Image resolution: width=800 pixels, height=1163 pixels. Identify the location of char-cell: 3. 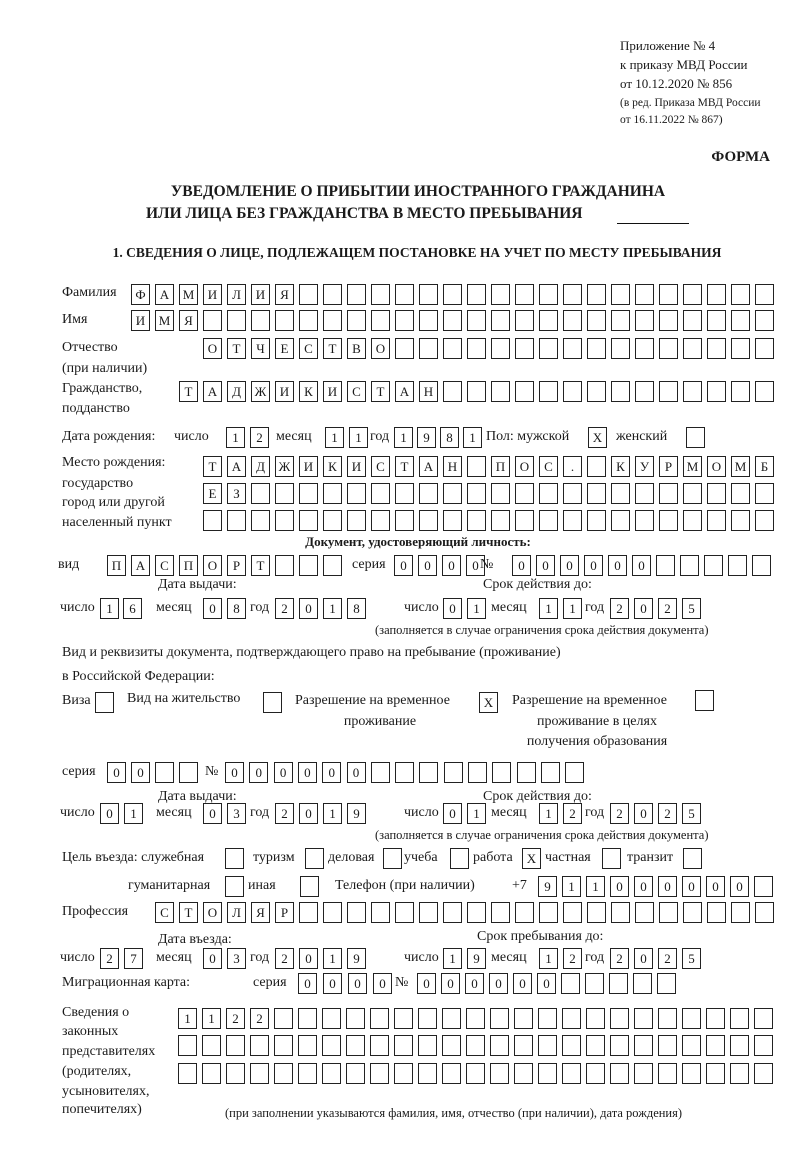
(236, 813).